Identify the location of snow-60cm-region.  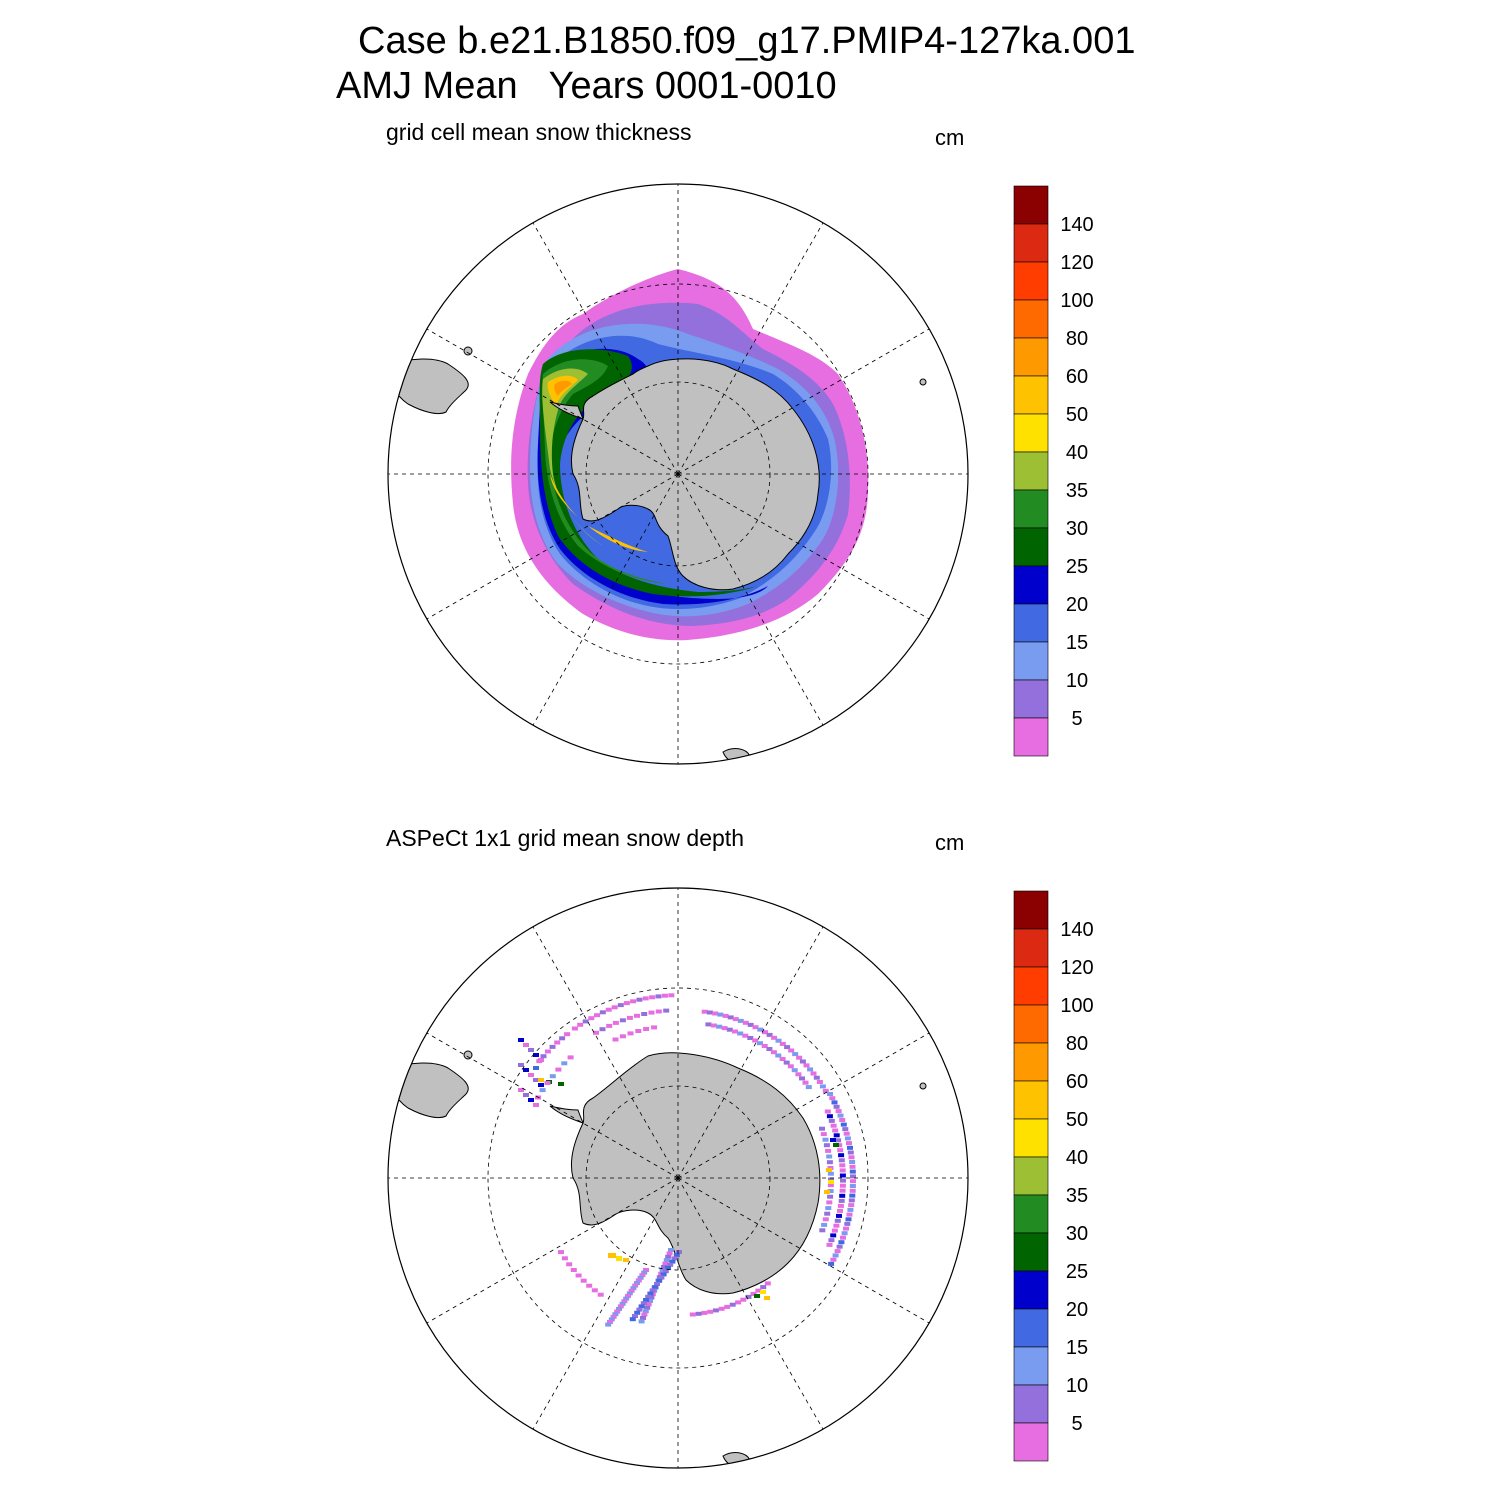
(563, 388).